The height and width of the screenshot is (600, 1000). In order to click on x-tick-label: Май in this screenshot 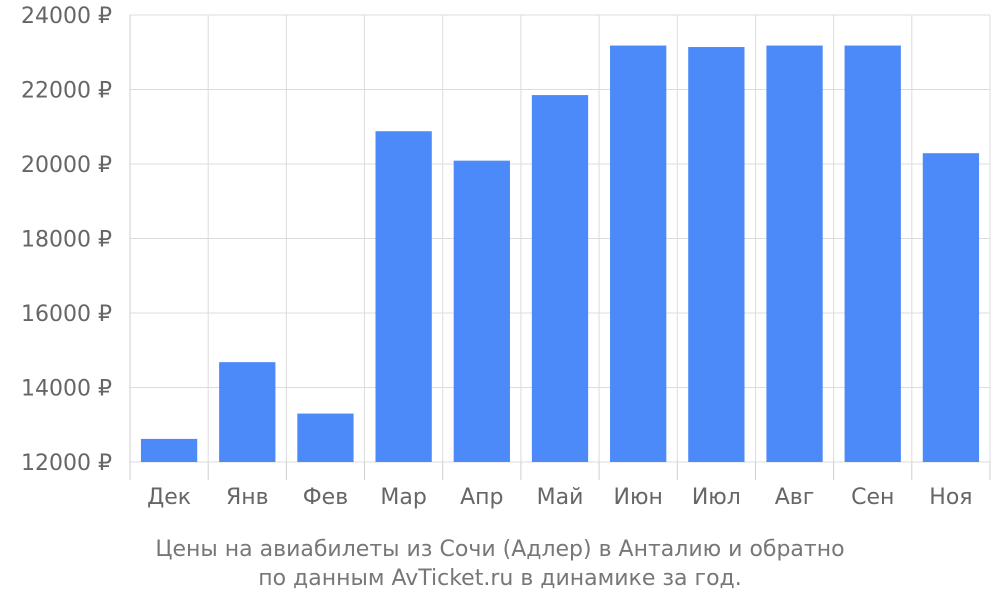, I will do `click(560, 497)`.